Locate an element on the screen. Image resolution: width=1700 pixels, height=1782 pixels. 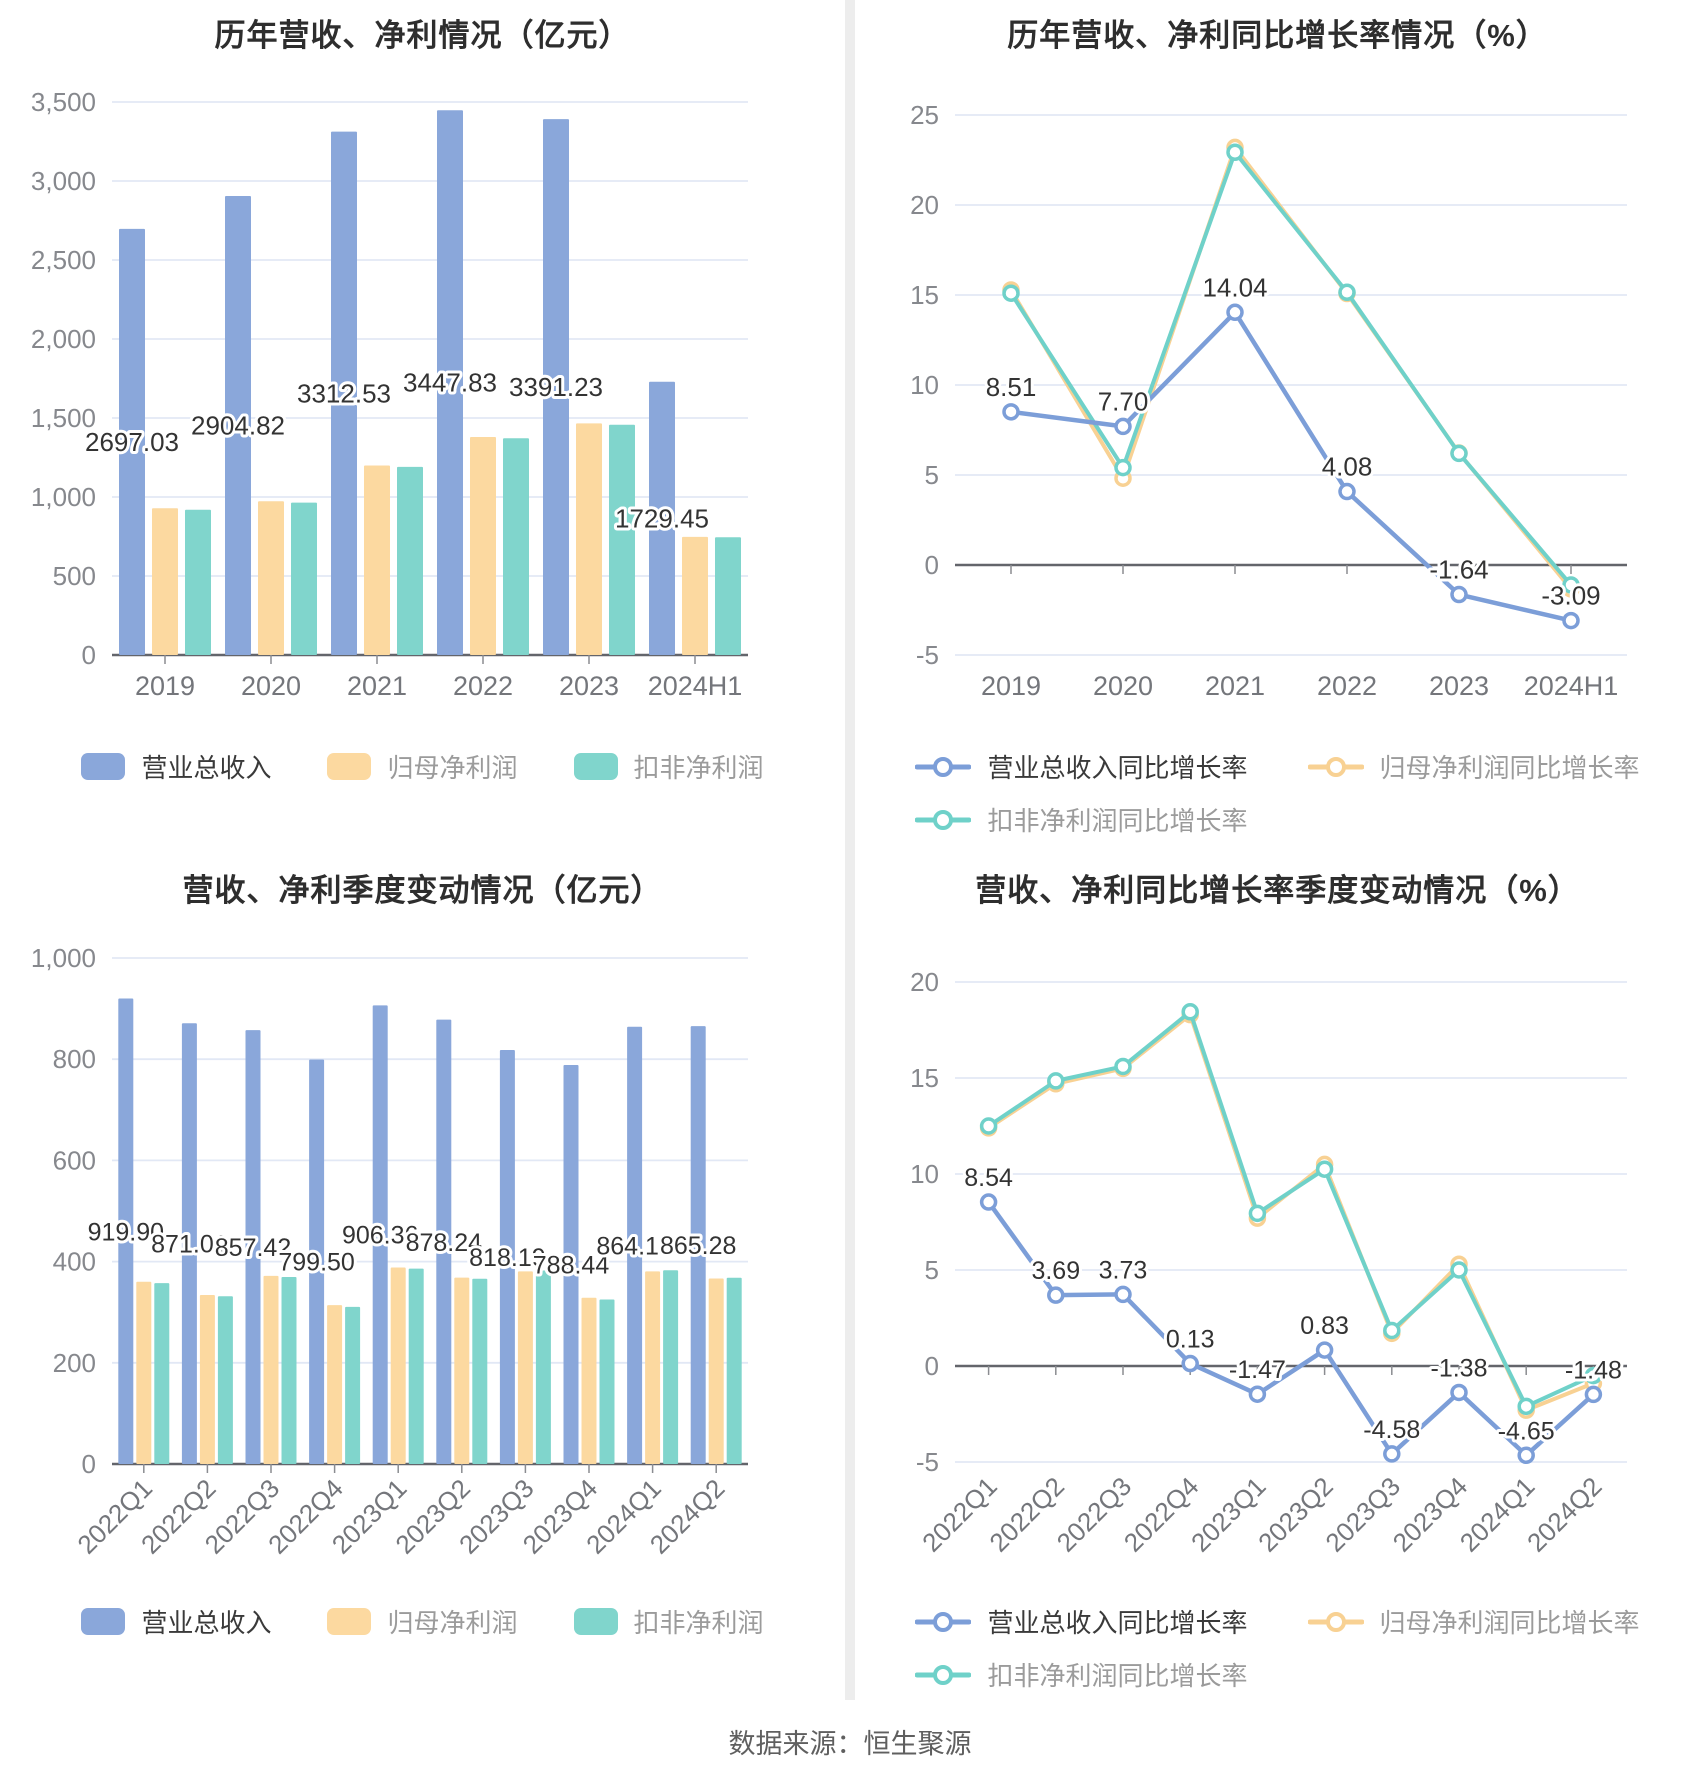
point-revenue-growth-2020 is located at coordinates (1123, 426).